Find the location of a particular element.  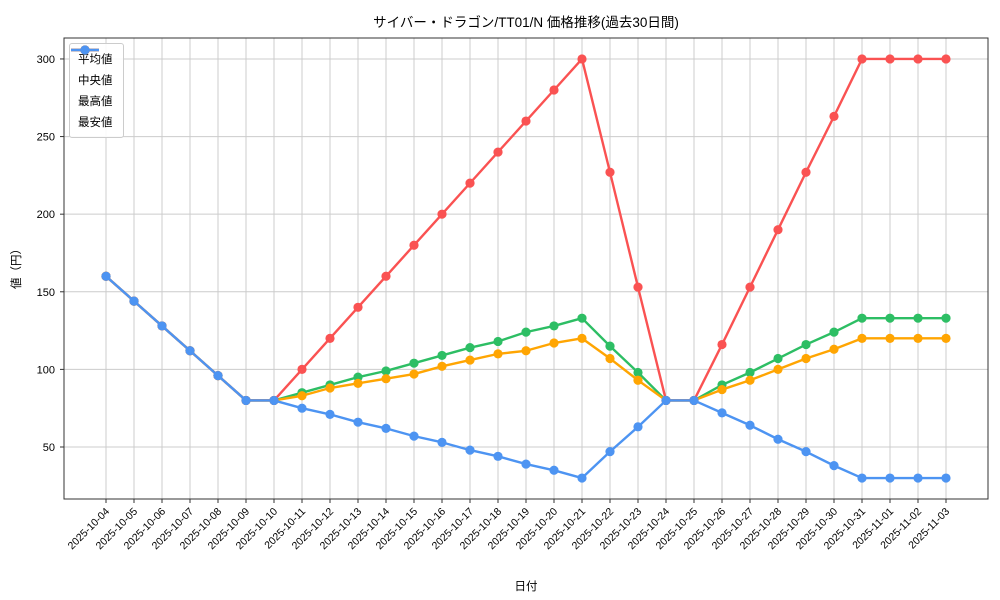

y-tick-label: 300 is located at coordinates (46, 60).